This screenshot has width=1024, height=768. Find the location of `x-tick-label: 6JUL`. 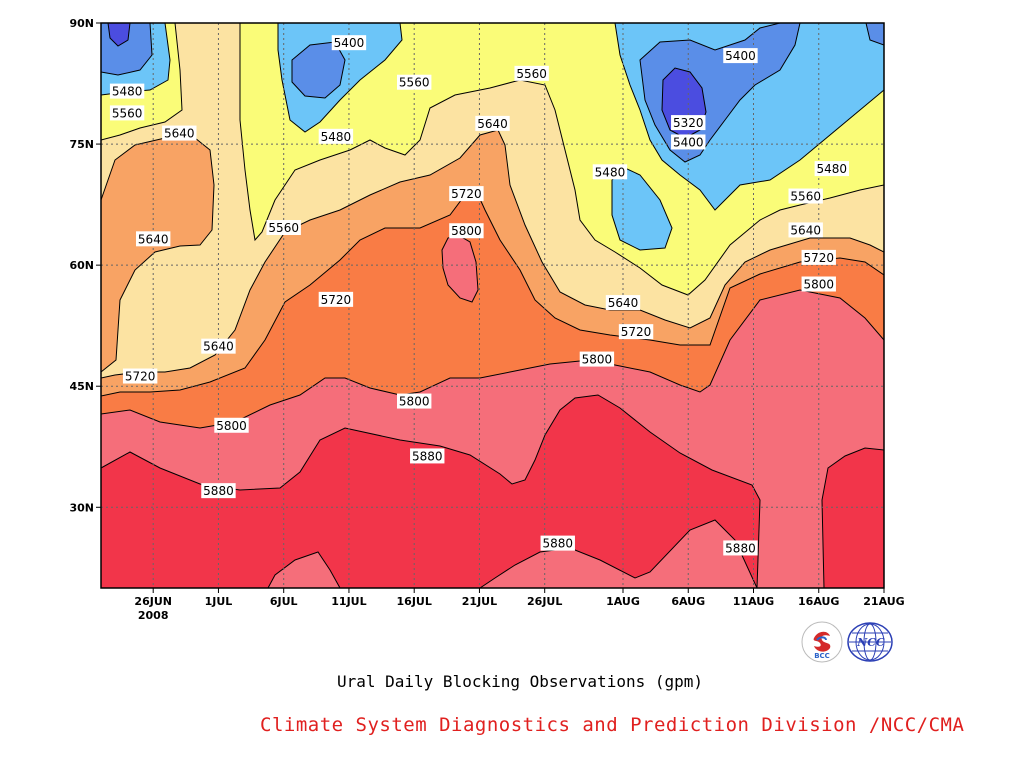

x-tick-label: 6JUL is located at coordinates (284, 601).